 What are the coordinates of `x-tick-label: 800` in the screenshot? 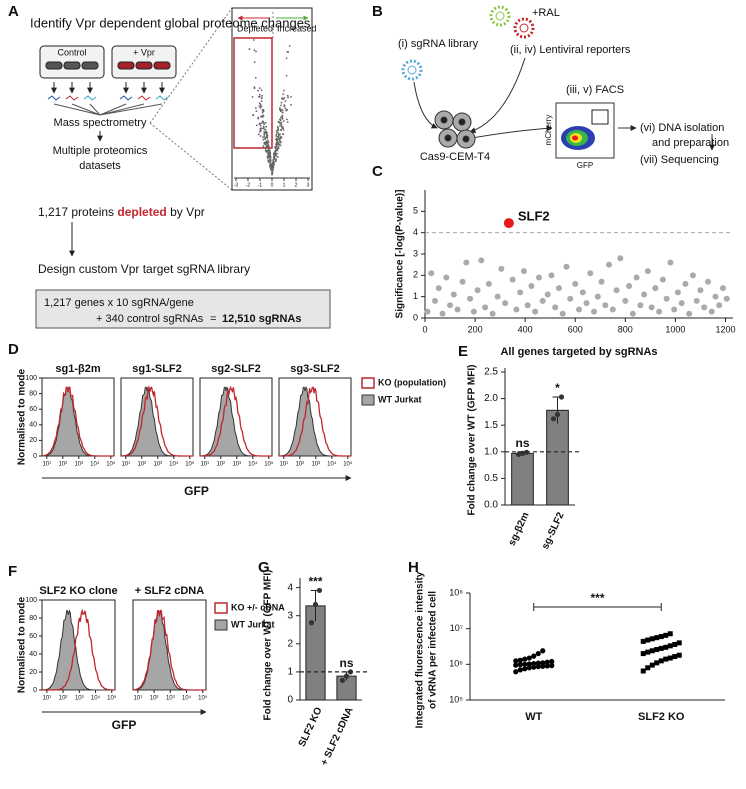 It's located at (625, 329).